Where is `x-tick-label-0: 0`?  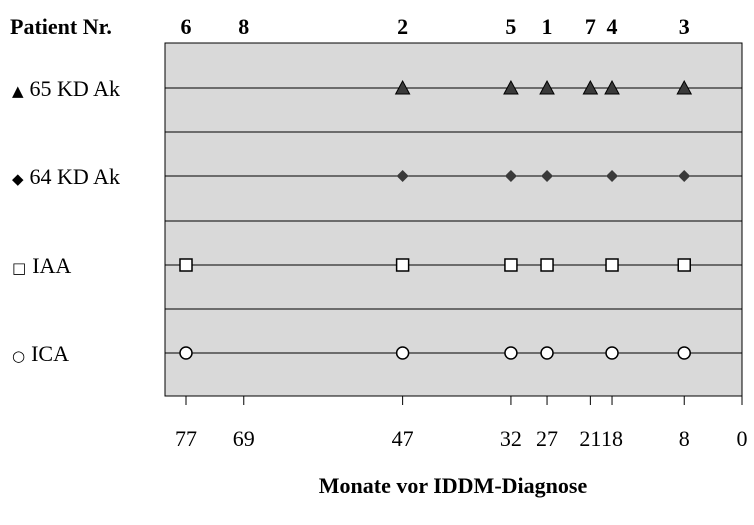
x-tick-label-0: 0 is located at coordinates (742, 438).